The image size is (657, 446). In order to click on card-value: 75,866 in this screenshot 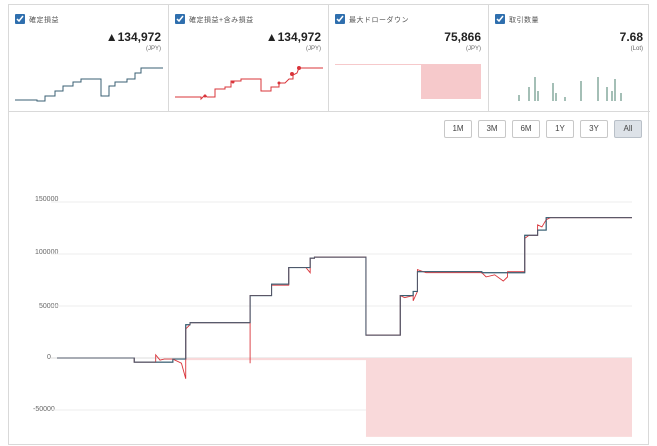, I will do `click(462, 37)`.